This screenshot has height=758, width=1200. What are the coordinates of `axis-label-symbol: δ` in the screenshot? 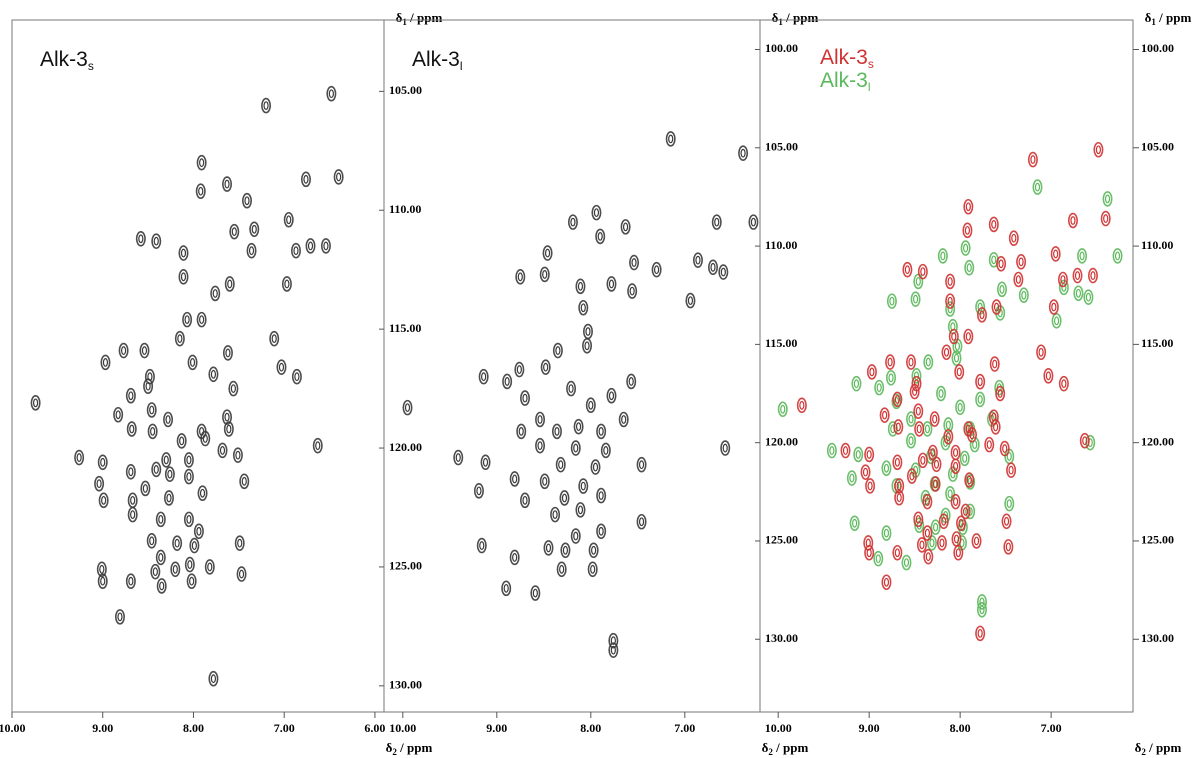 It's located at (389, 747).